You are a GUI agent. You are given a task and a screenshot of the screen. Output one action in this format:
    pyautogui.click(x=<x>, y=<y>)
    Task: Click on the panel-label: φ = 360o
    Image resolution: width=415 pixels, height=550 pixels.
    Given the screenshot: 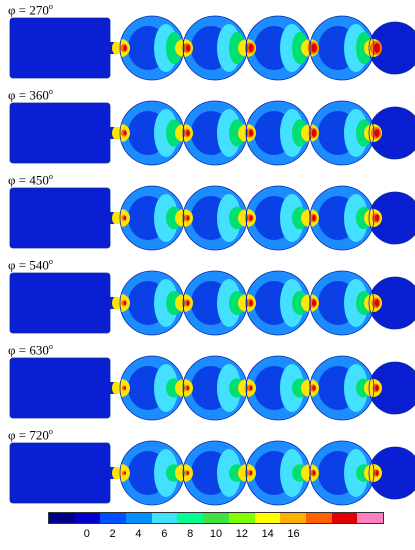 What is the action you would take?
    pyautogui.click(x=30, y=95)
    